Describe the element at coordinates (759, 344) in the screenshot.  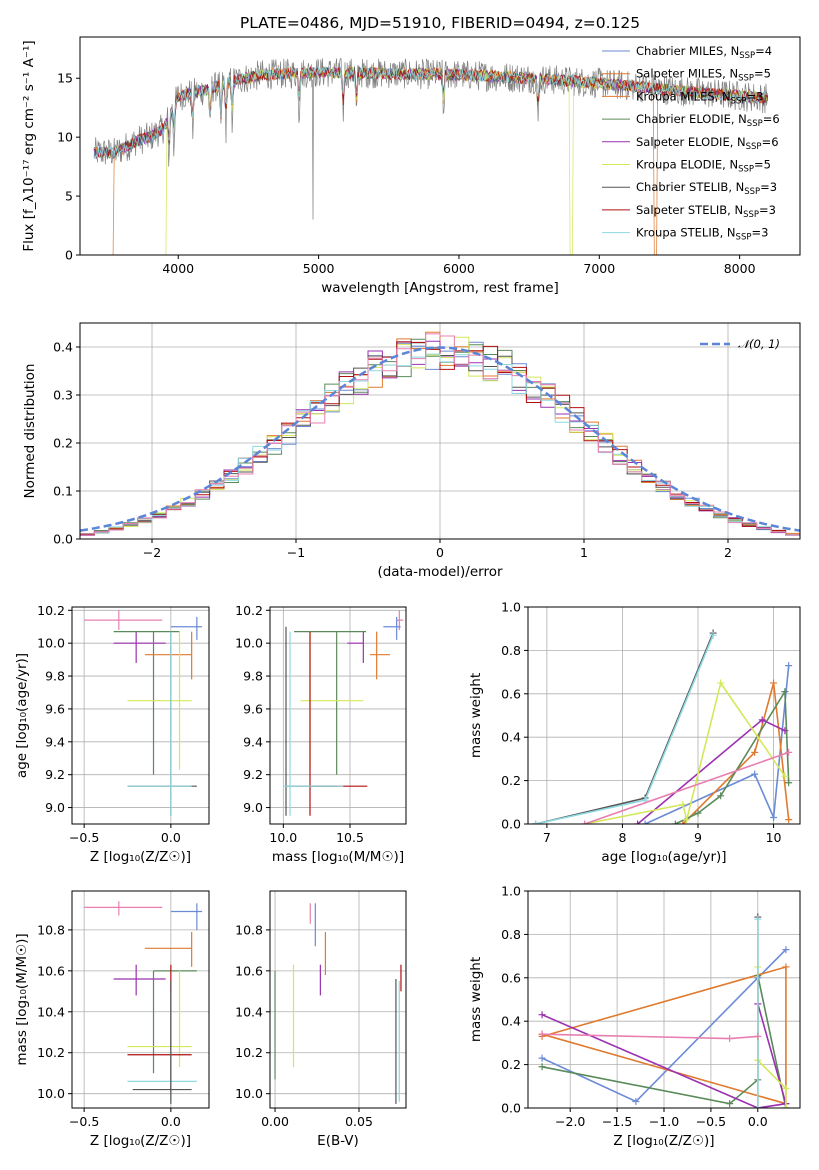
I see `legend-entry: 𝒩(0, 1)` at that location.